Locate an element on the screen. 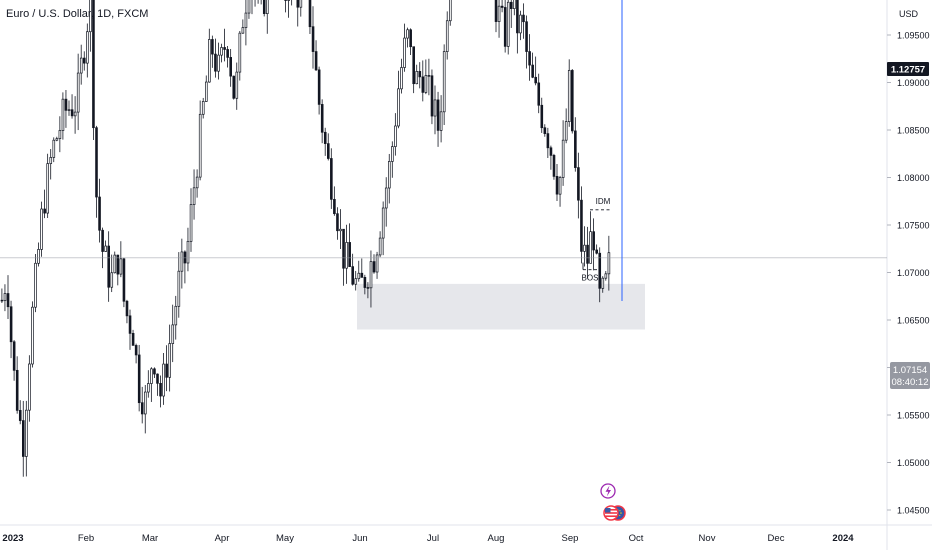 The width and height of the screenshot is (932, 555). x-tick-label: May is located at coordinates (285, 538).